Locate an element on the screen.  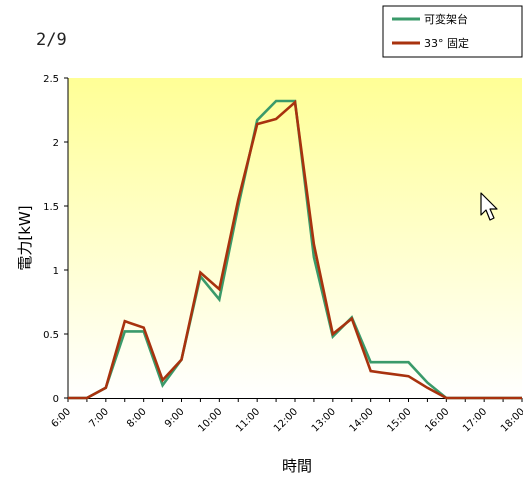
y-tick-label: 2.5 is located at coordinates (51, 79).